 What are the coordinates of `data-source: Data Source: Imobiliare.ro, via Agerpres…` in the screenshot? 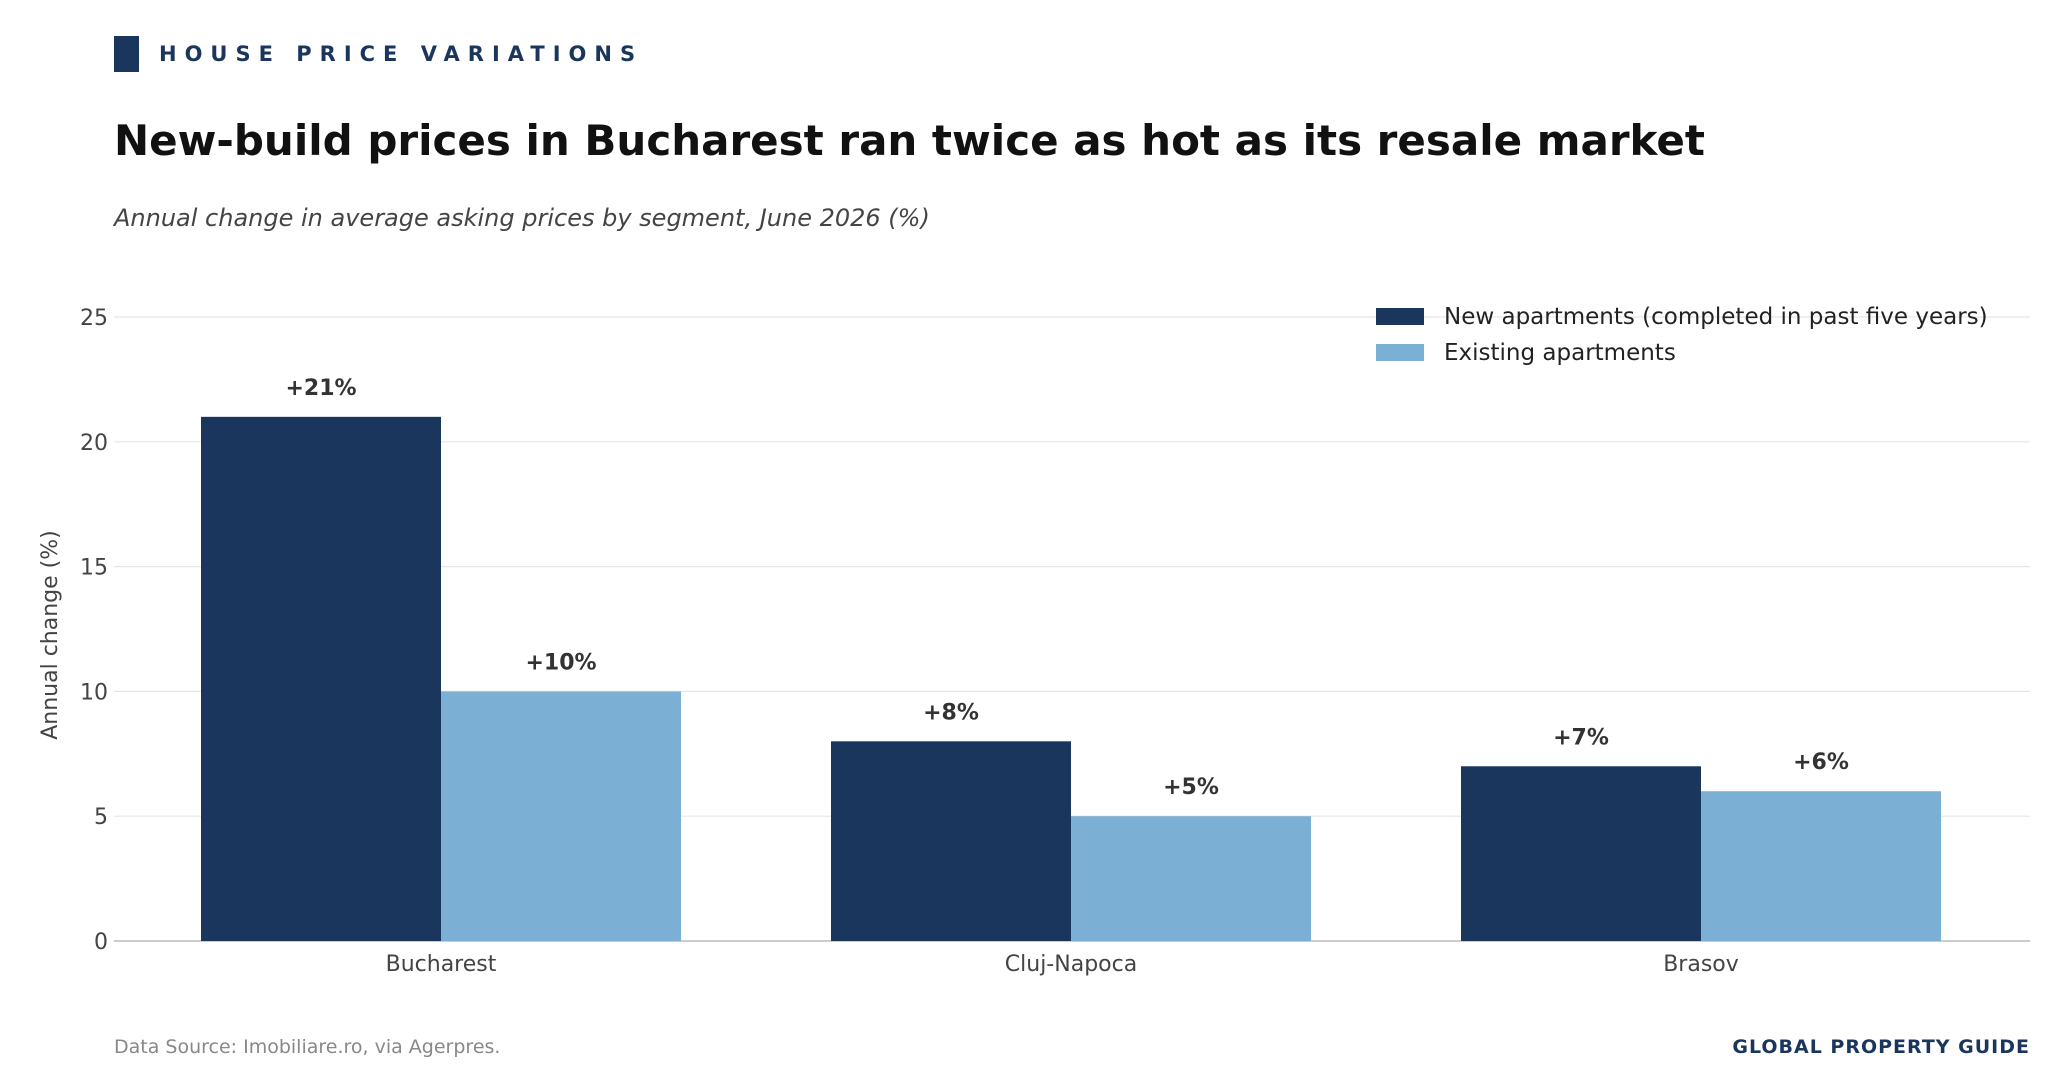 It's located at (307, 1047).